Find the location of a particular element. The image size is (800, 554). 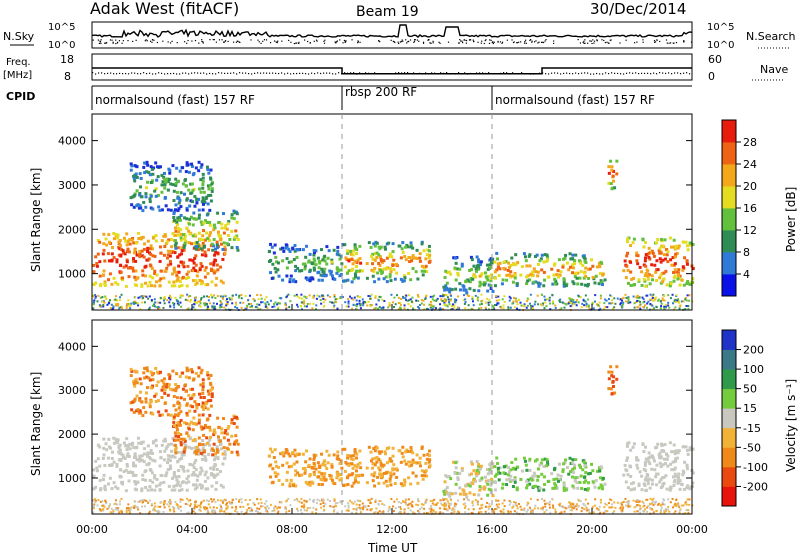

cpid-label: CPID is located at coordinates (20, 96).